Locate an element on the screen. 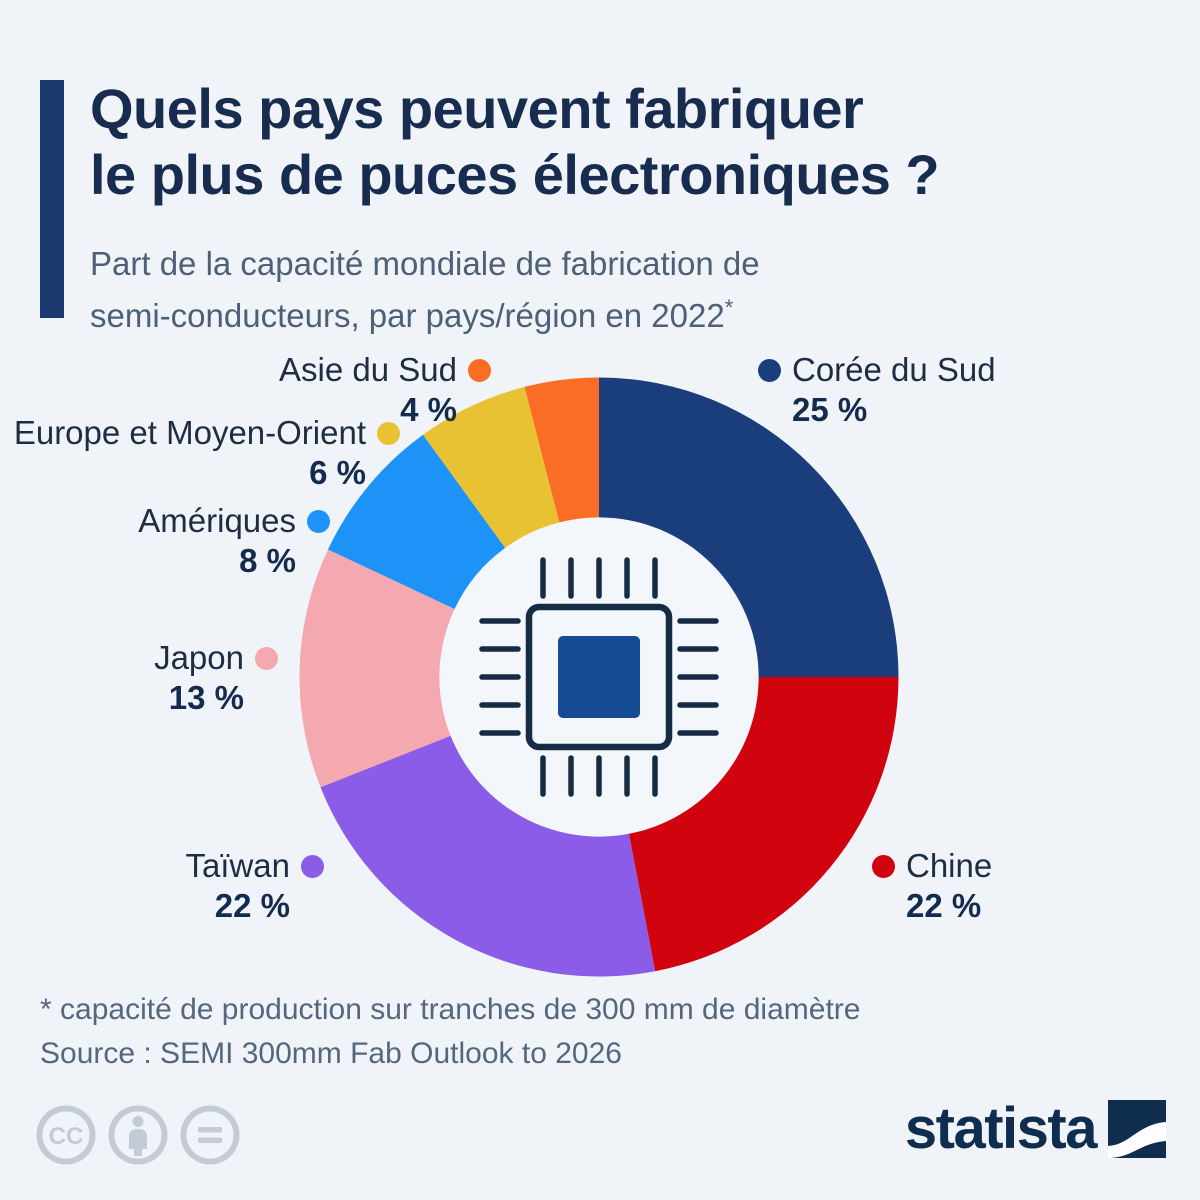 The height and width of the screenshot is (1200, 1200). no-derivatives-icon is located at coordinates (210, 1135).